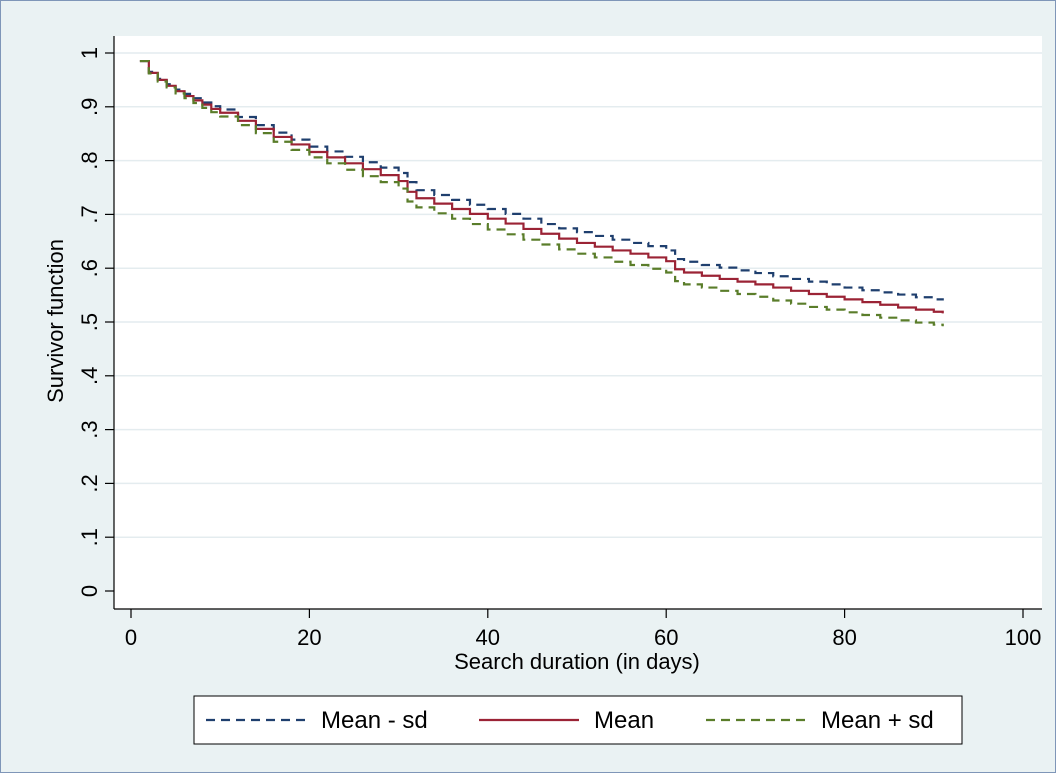 The image size is (1056, 773). Describe the element at coordinates (309, 637) in the screenshot. I see `x-tick-label: 20` at that location.